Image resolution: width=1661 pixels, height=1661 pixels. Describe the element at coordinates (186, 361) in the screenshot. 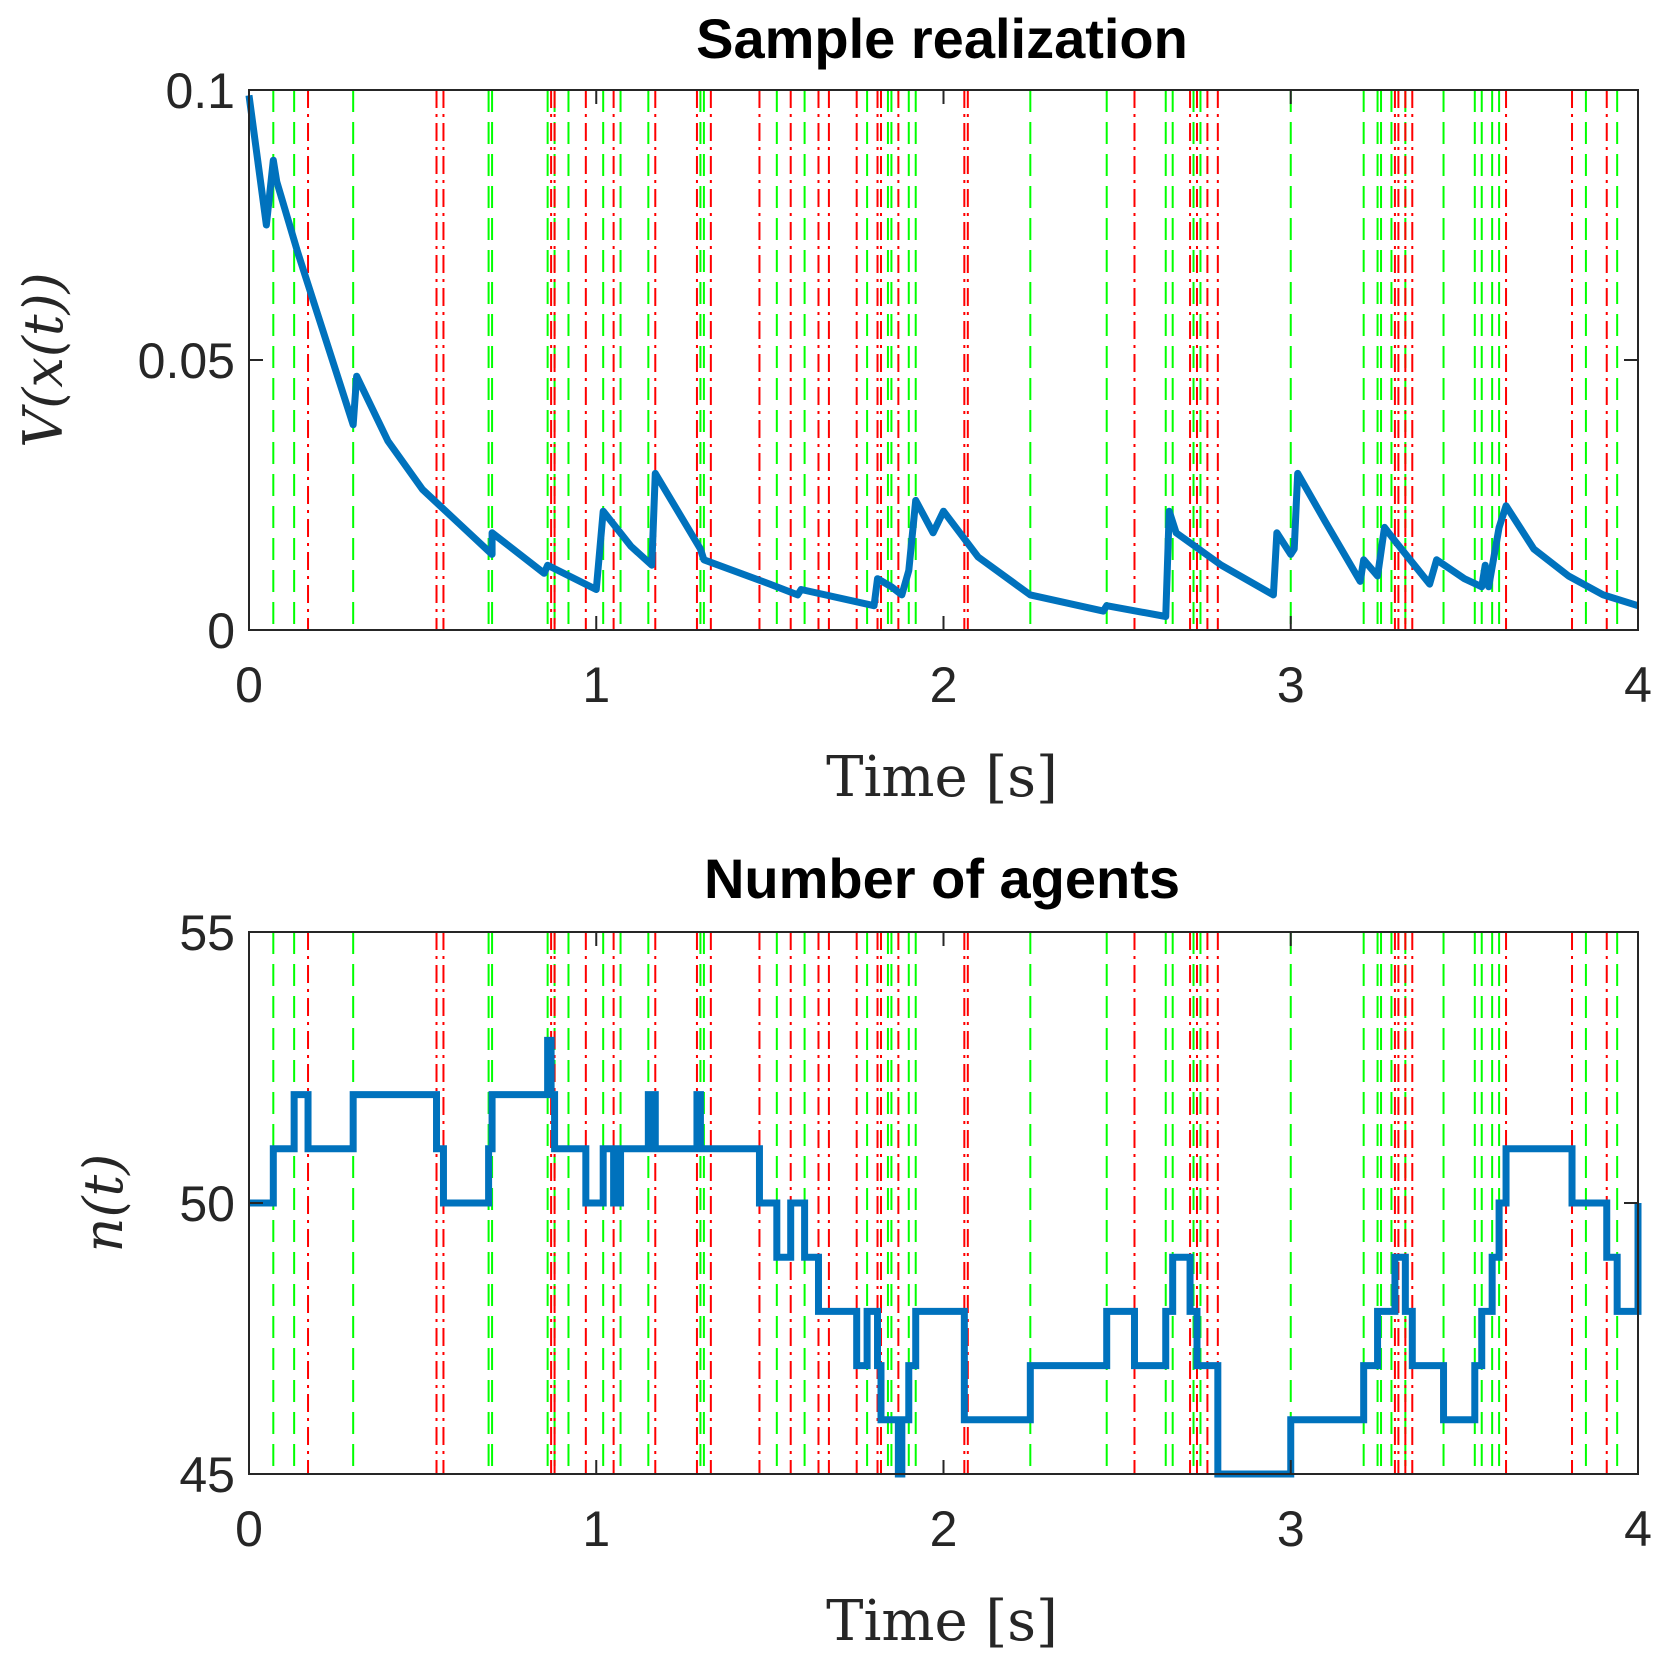

I see `y-tick-label: 0.05` at that location.